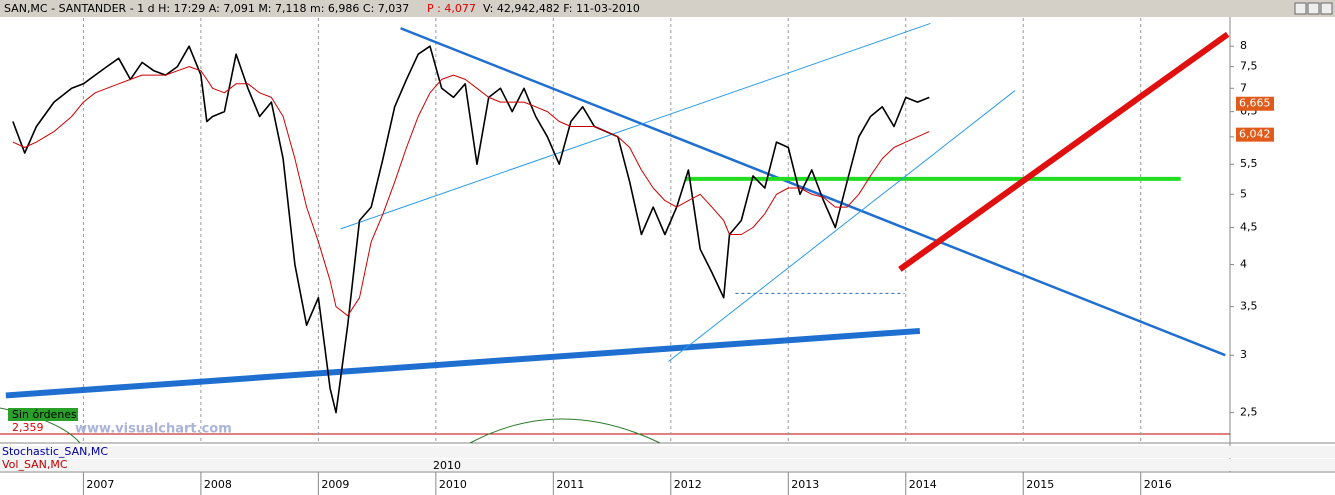  Describe the element at coordinates (1243, 264) in the screenshot. I see `y-tick-label: 4` at that location.